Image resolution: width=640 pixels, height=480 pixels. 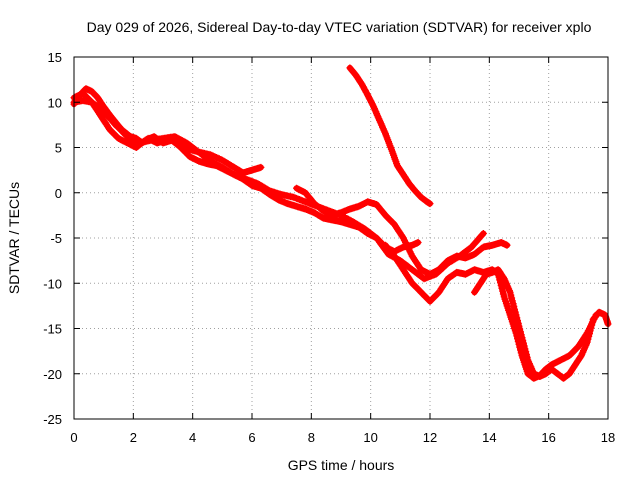 What do you see at coordinates (55, 102) in the screenshot?
I see `y-tick-label: 10` at bounding box center [55, 102].